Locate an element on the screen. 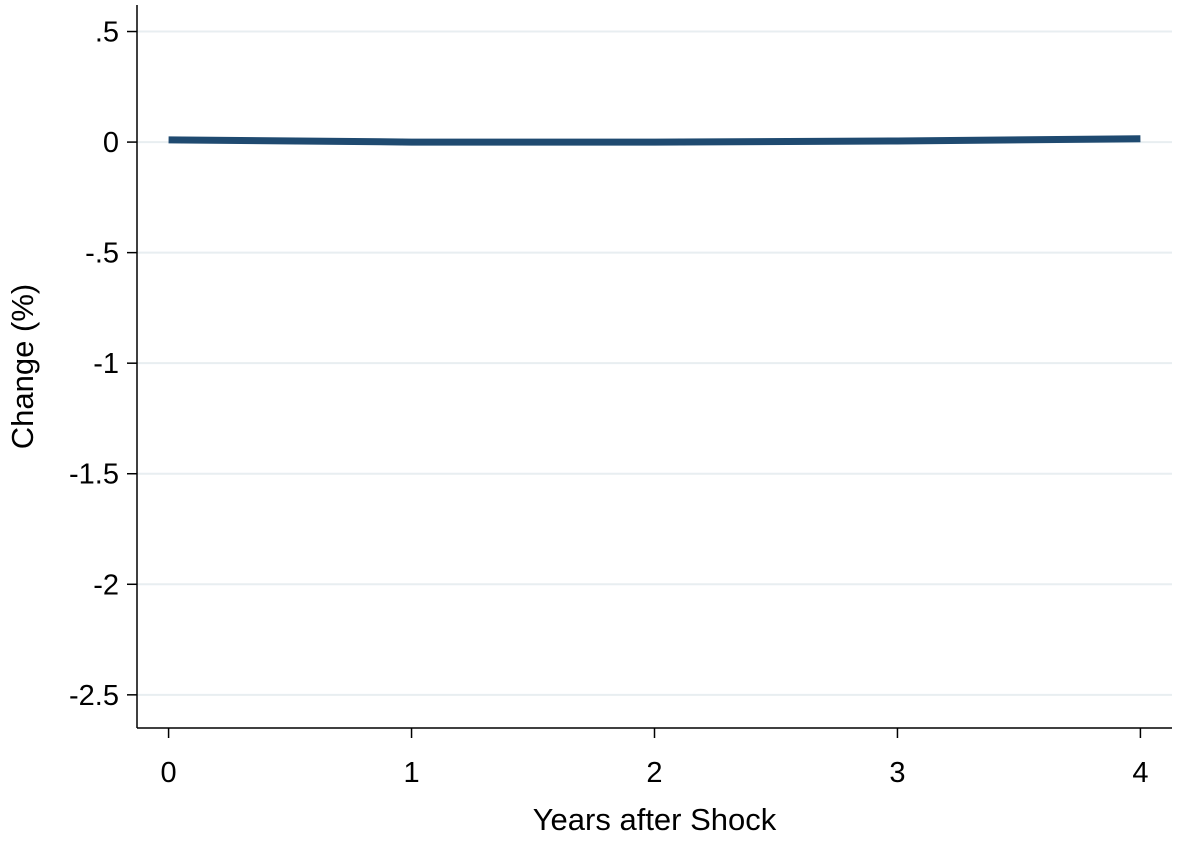 The image size is (1185, 844). y-axis-title: Change (%) is located at coordinates (22, 366).